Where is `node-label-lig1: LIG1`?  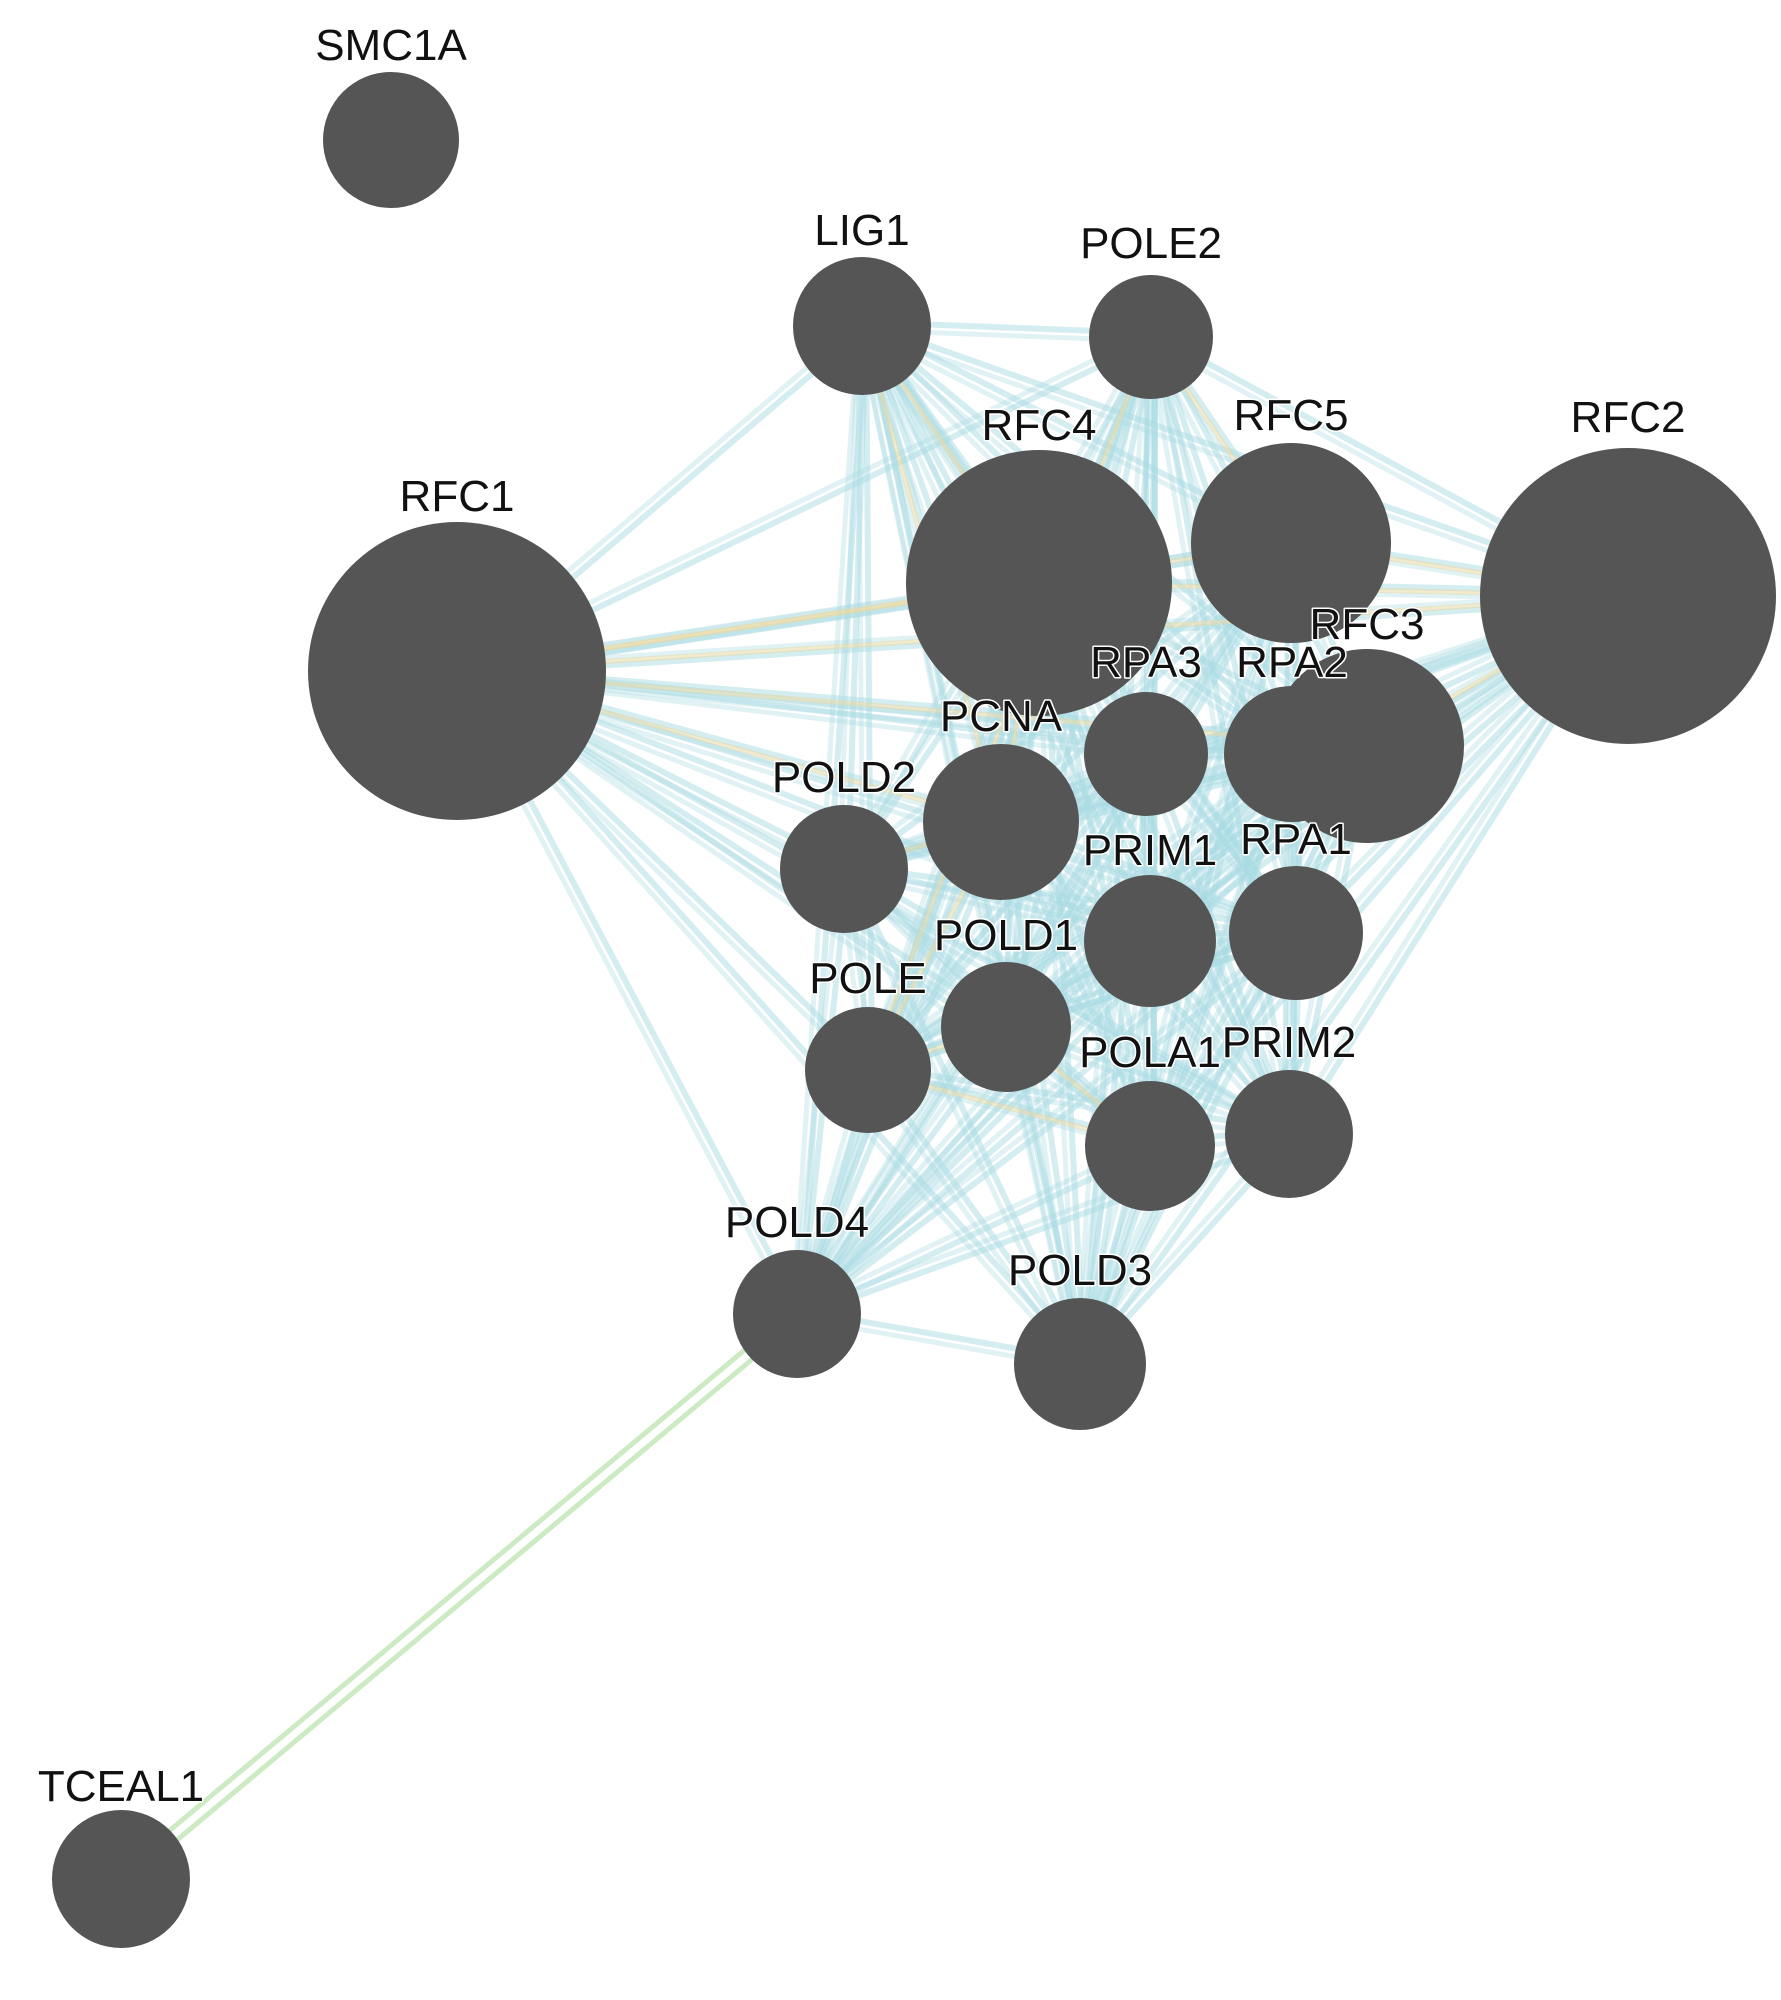
node-label-lig1: LIG1 is located at coordinates (861, 230).